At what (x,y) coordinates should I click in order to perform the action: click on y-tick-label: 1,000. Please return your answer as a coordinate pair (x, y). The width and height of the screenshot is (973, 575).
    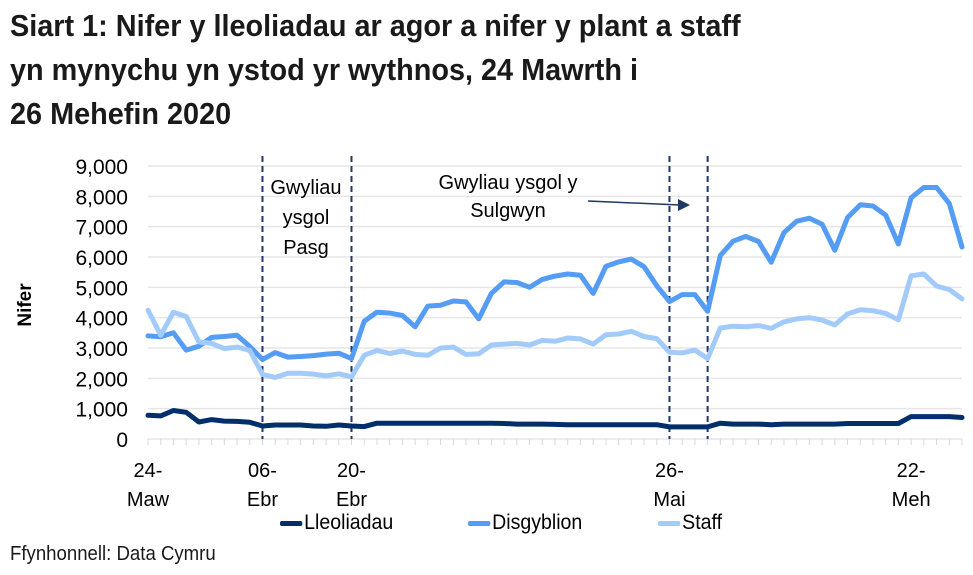
    Looking at the image, I should click on (101, 410).